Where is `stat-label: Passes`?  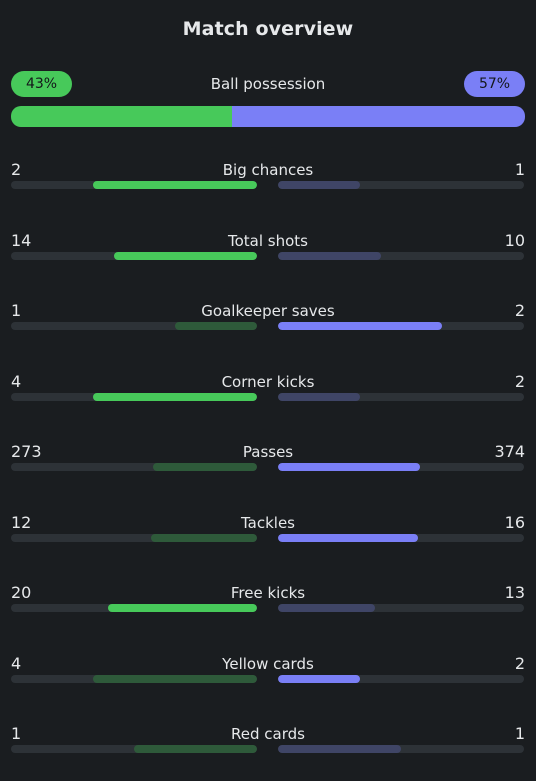
stat-label: Passes is located at coordinates (268, 452).